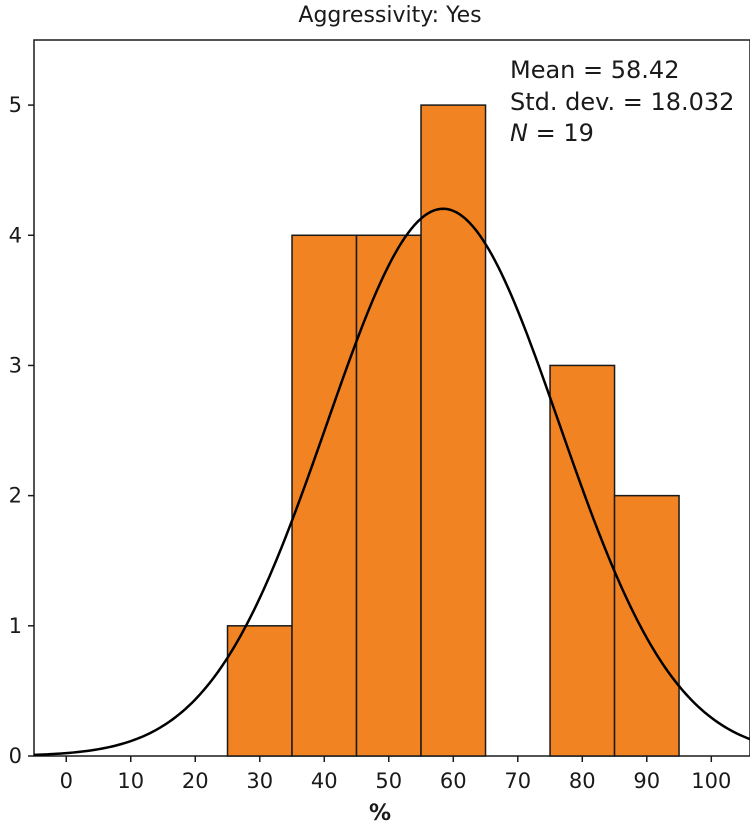  I want to click on stat-mean: Mean = 58.42, so click(594, 70).